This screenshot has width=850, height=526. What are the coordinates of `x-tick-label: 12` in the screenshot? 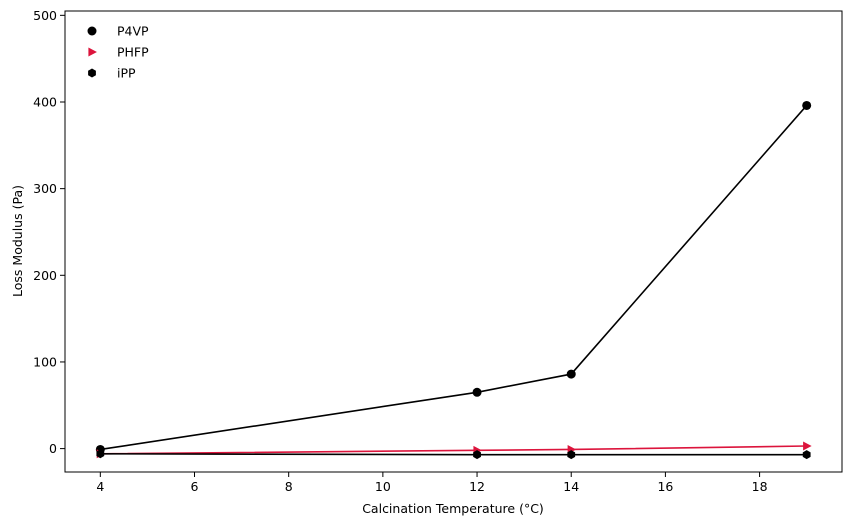 It's located at (477, 486).